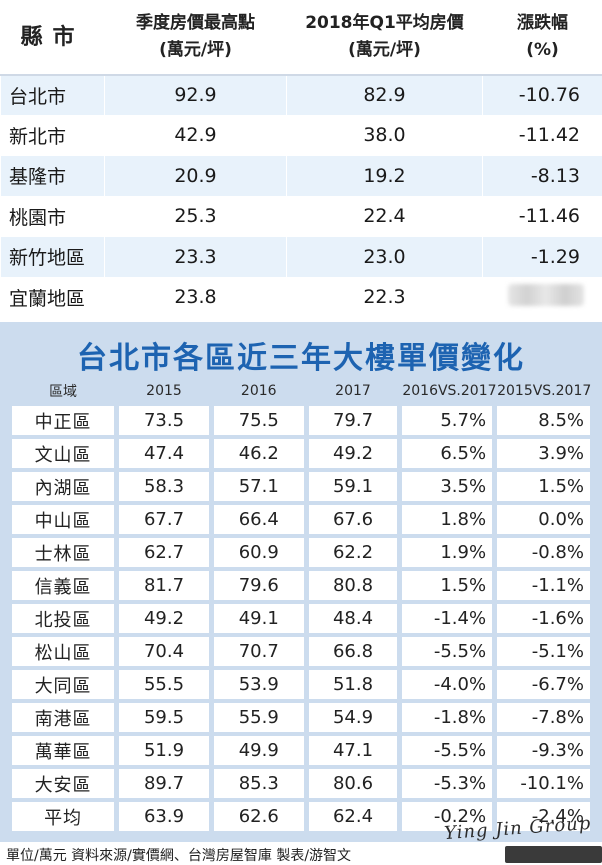  What do you see at coordinates (543, 453) in the screenshot?
I see `district-value-cell: 3.9%` at bounding box center [543, 453].